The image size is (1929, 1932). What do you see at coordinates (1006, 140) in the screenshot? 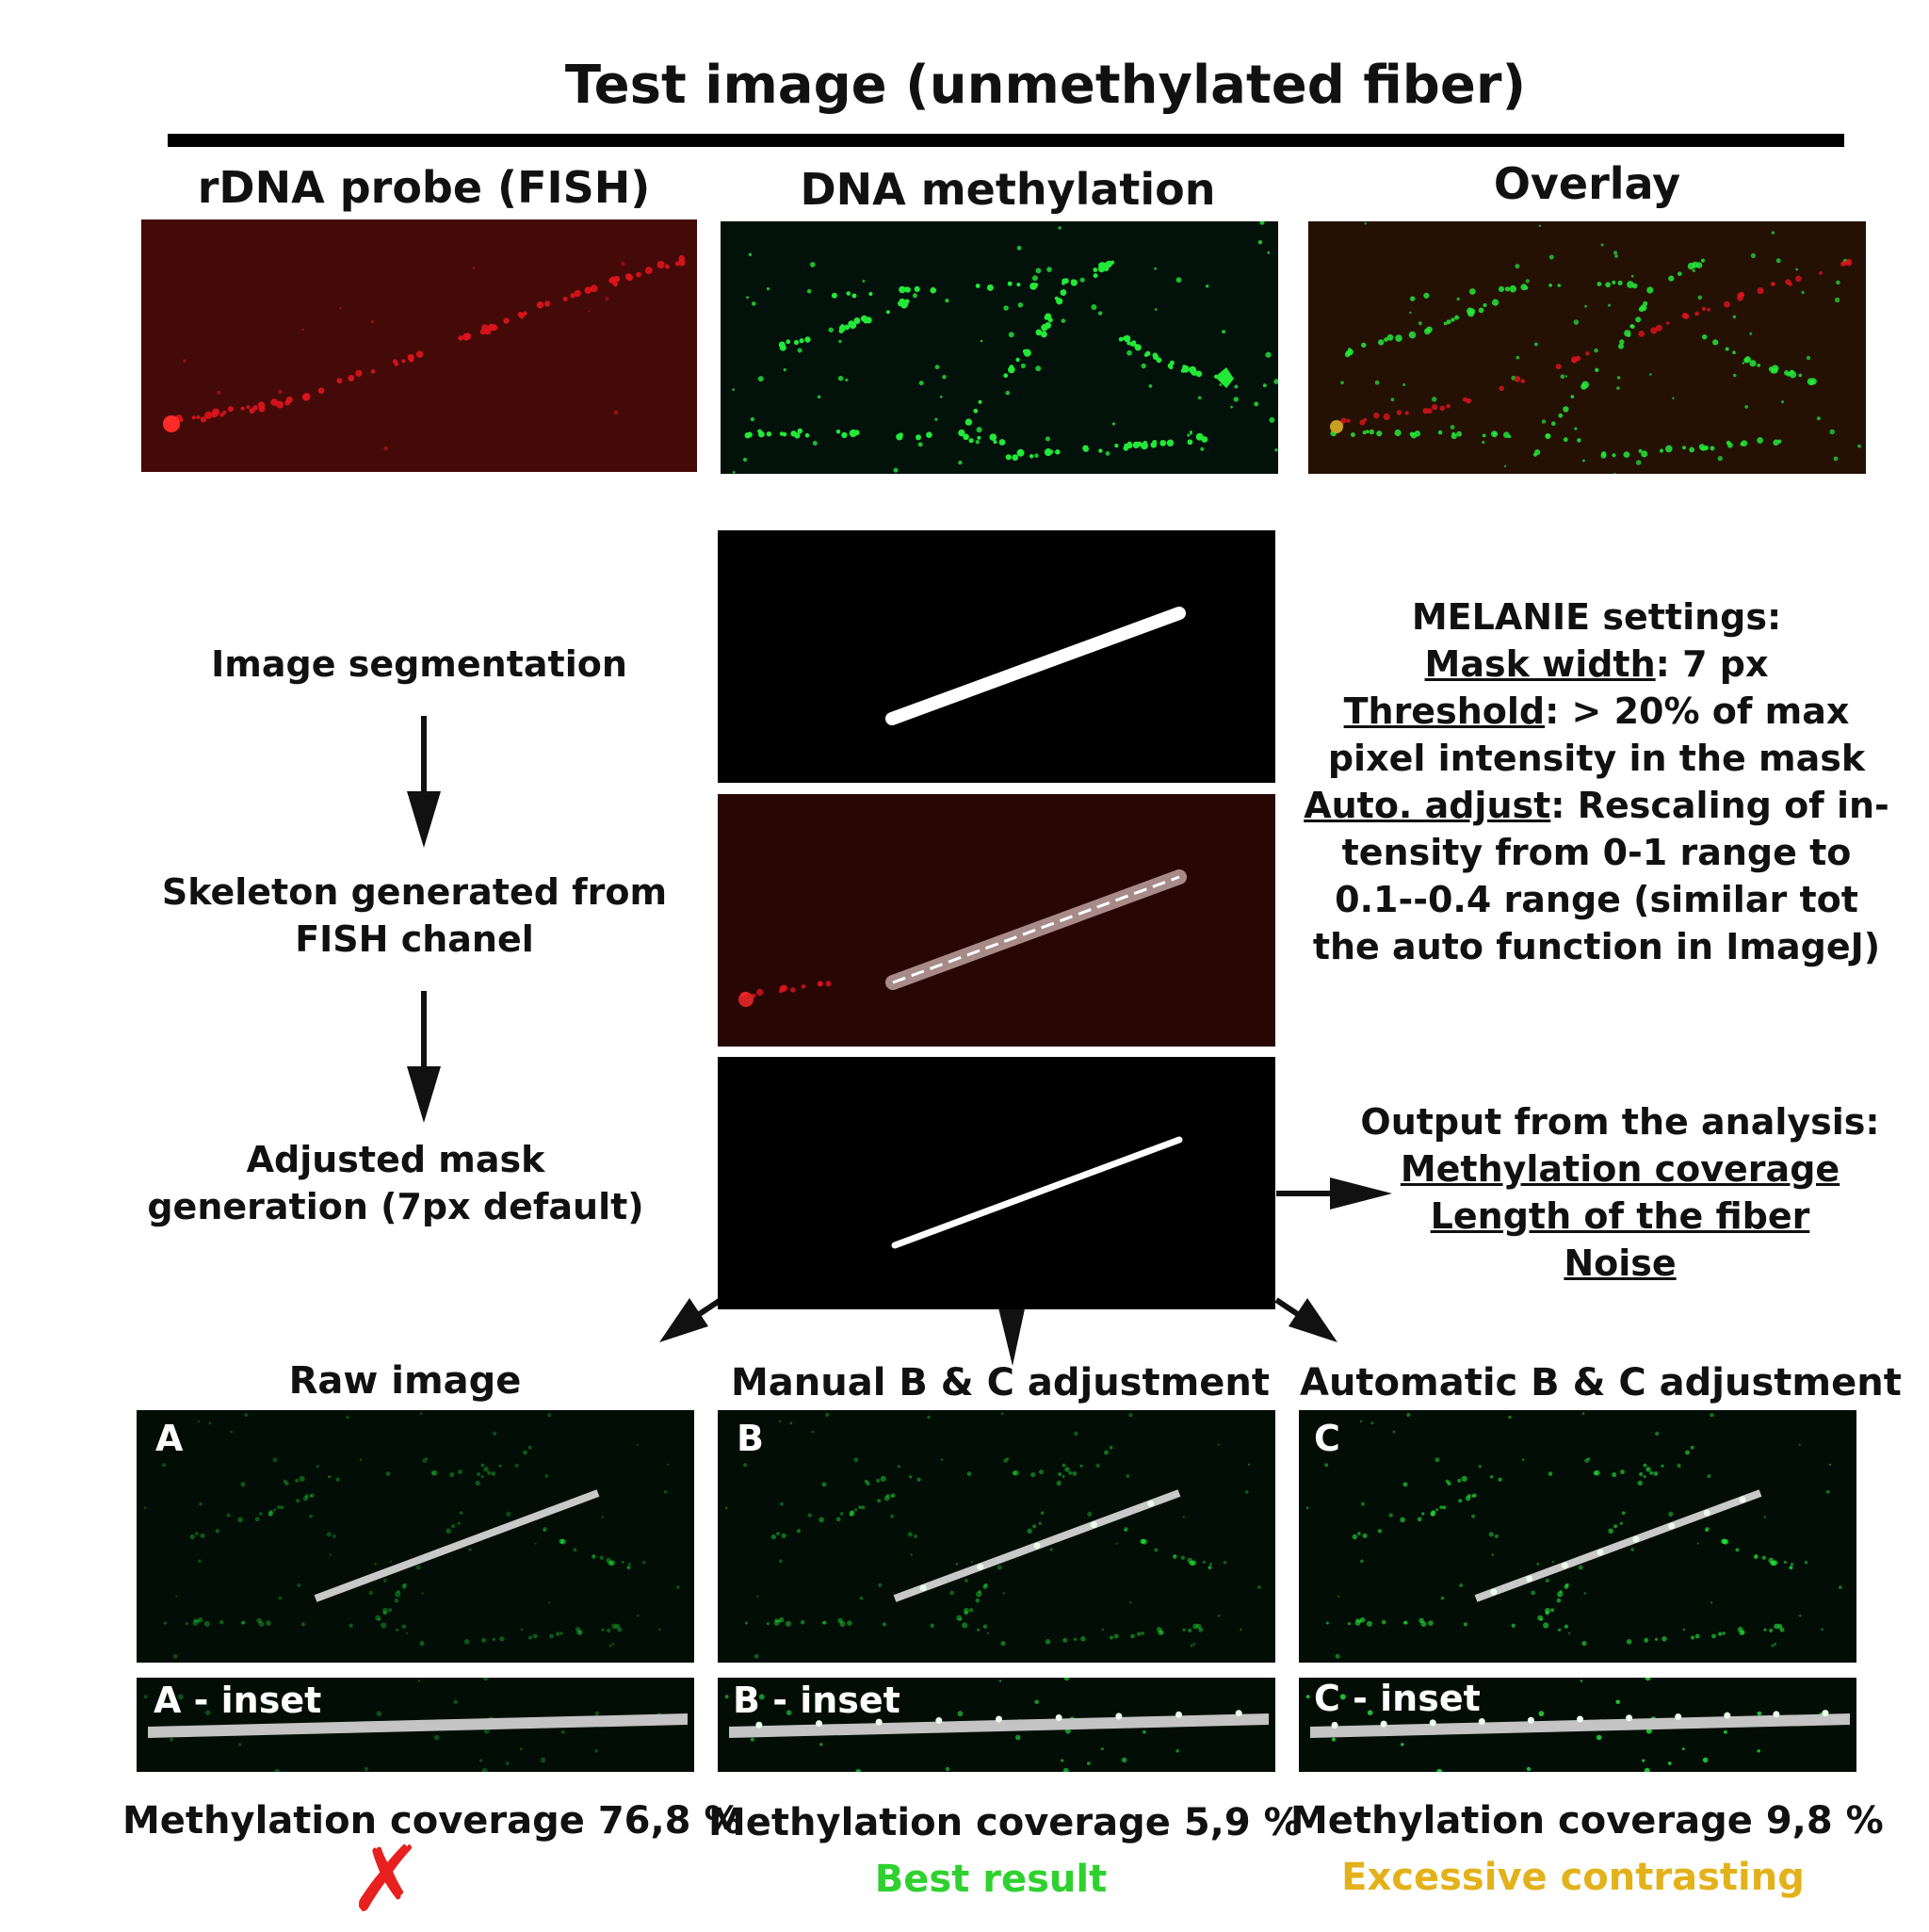
I see `title-divider` at bounding box center [1006, 140].